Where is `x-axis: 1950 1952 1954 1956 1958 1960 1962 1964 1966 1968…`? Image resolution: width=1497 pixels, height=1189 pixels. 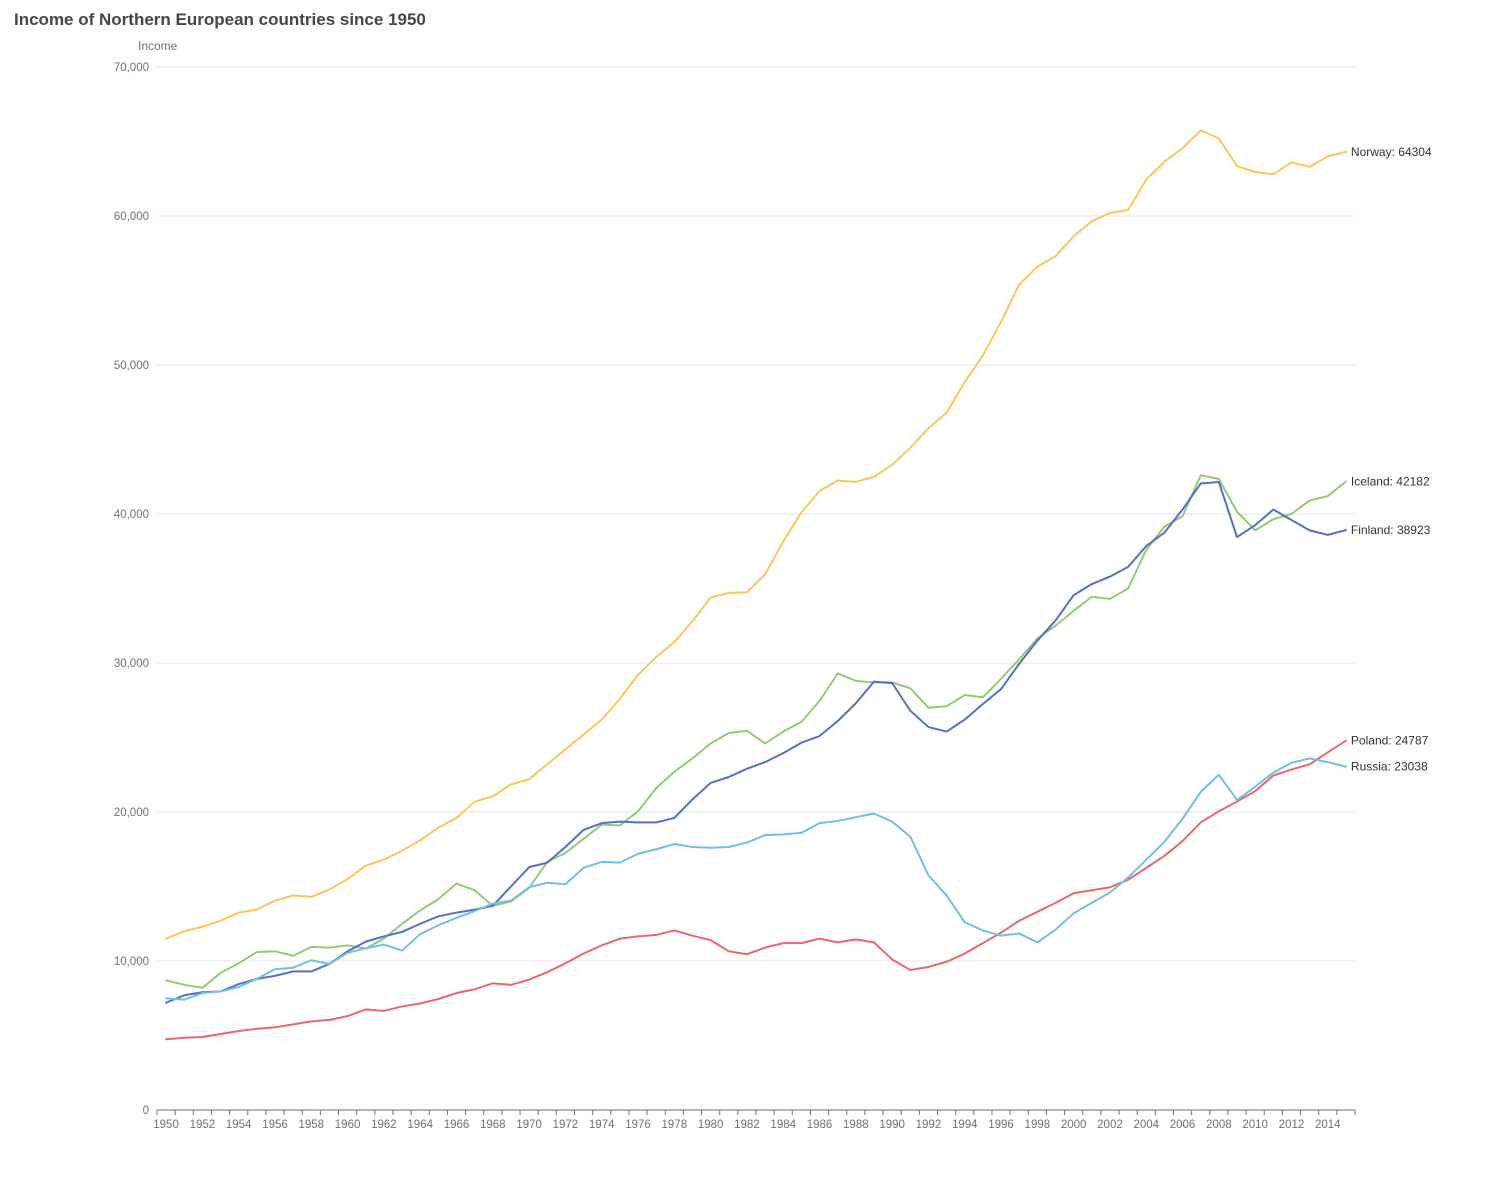
x-axis: 1950 1952 1954 1956 1958 1960 1962 1964 1966 1968… is located at coordinates (754, 1120).